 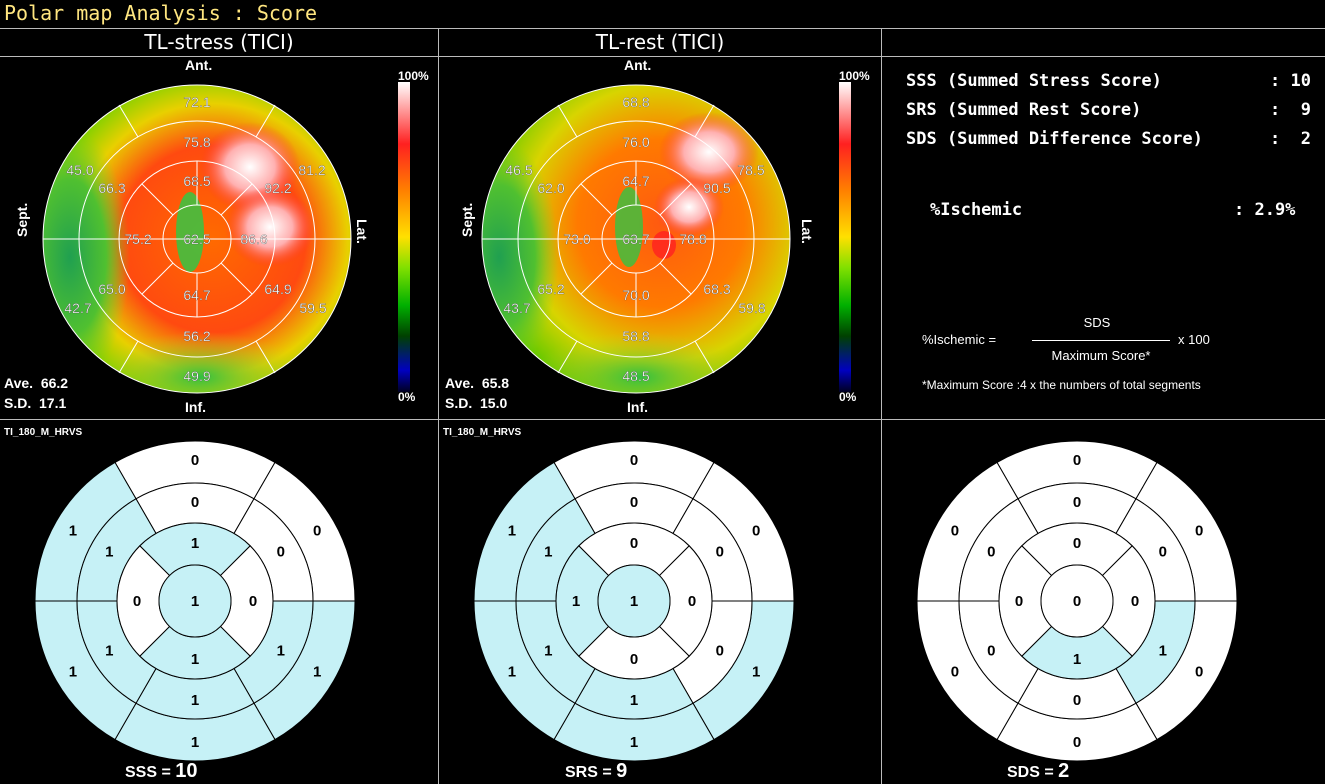 I want to click on polar-segment-value: 86.6, so click(x=253, y=239).